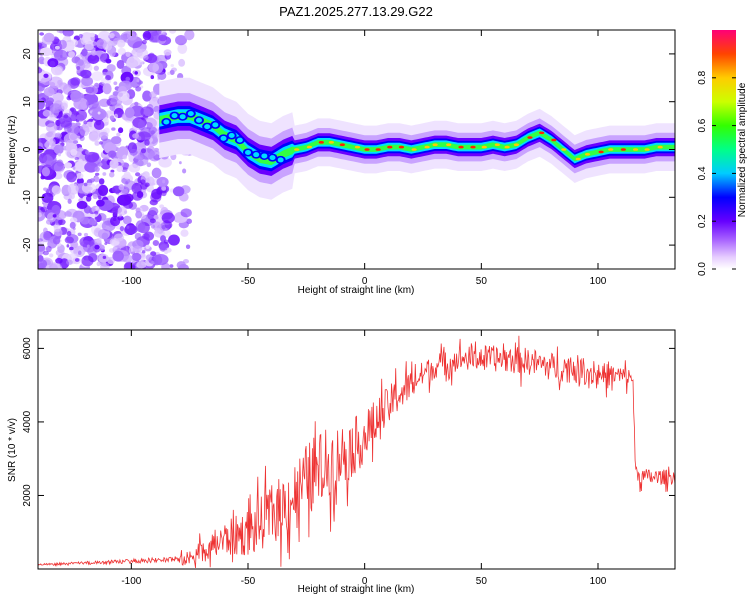  What do you see at coordinates (27, 149) in the screenshot?
I see `y-tick-label: 0` at bounding box center [27, 149].